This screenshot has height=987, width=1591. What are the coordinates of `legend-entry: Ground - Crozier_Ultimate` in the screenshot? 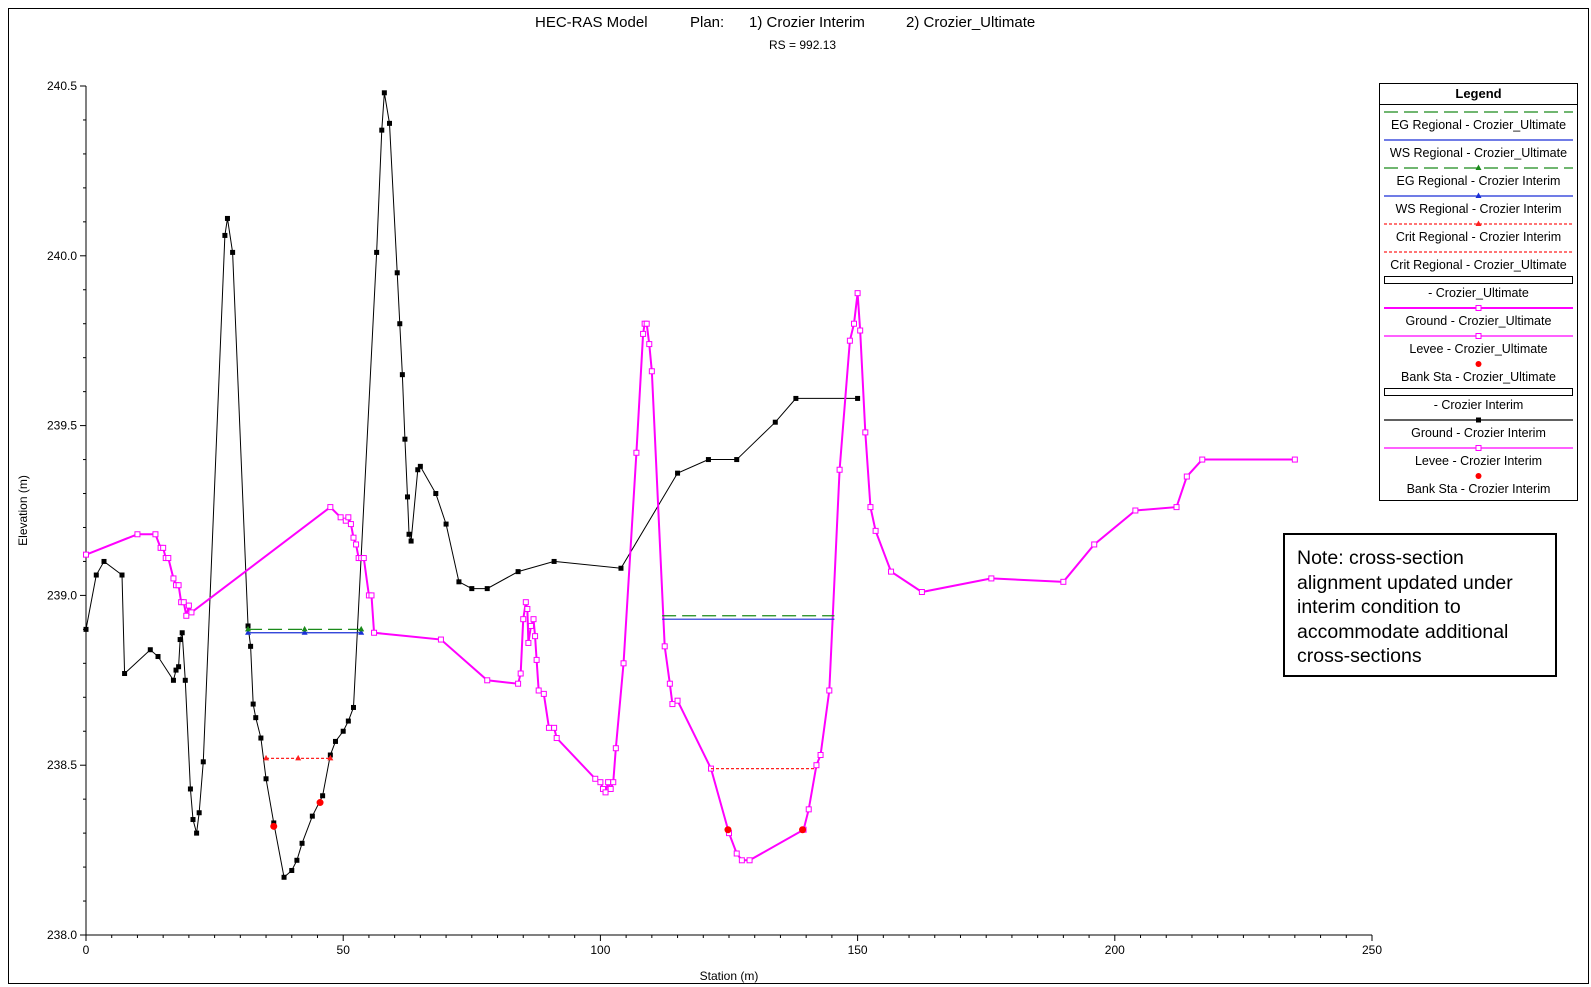 It's located at (1478, 315).